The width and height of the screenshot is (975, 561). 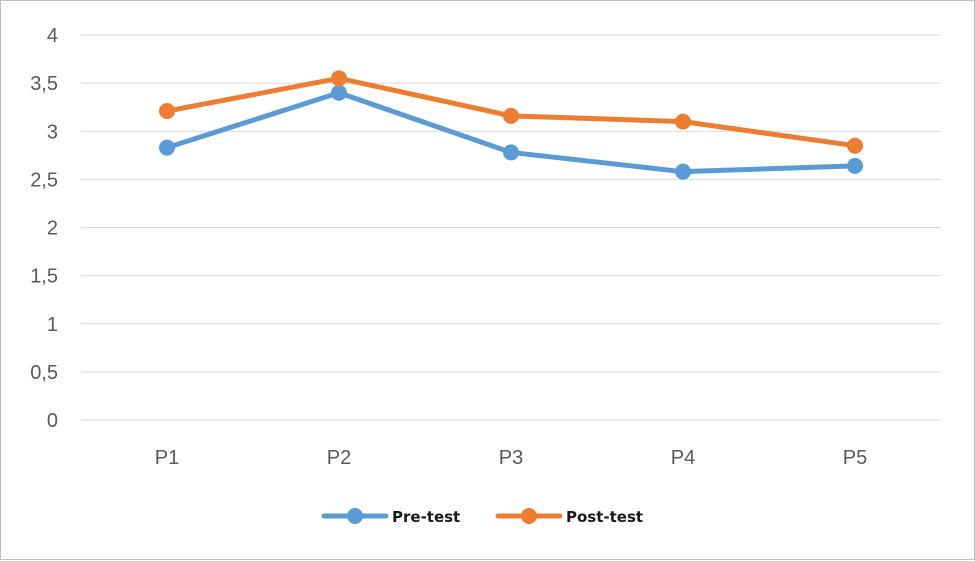 What do you see at coordinates (52, 229) in the screenshot?
I see `y-tick-label: 2` at bounding box center [52, 229].